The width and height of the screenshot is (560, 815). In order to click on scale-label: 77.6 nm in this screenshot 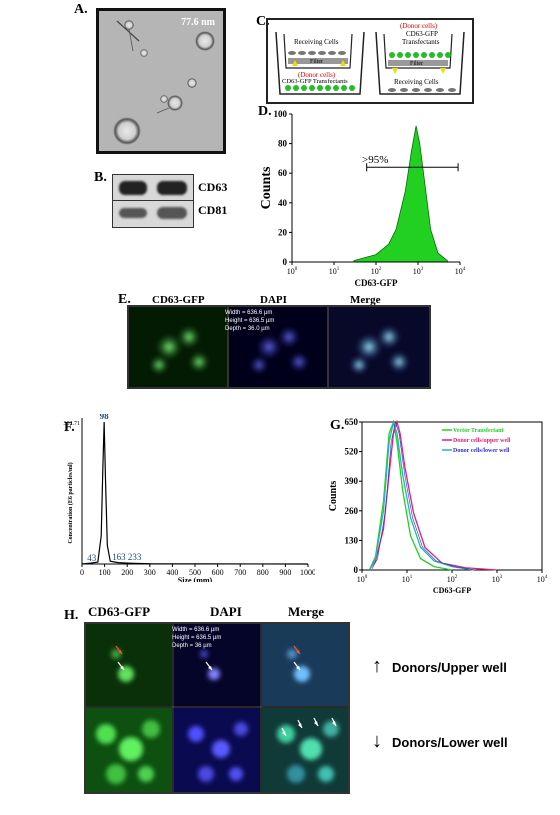, I will do `click(198, 22)`.